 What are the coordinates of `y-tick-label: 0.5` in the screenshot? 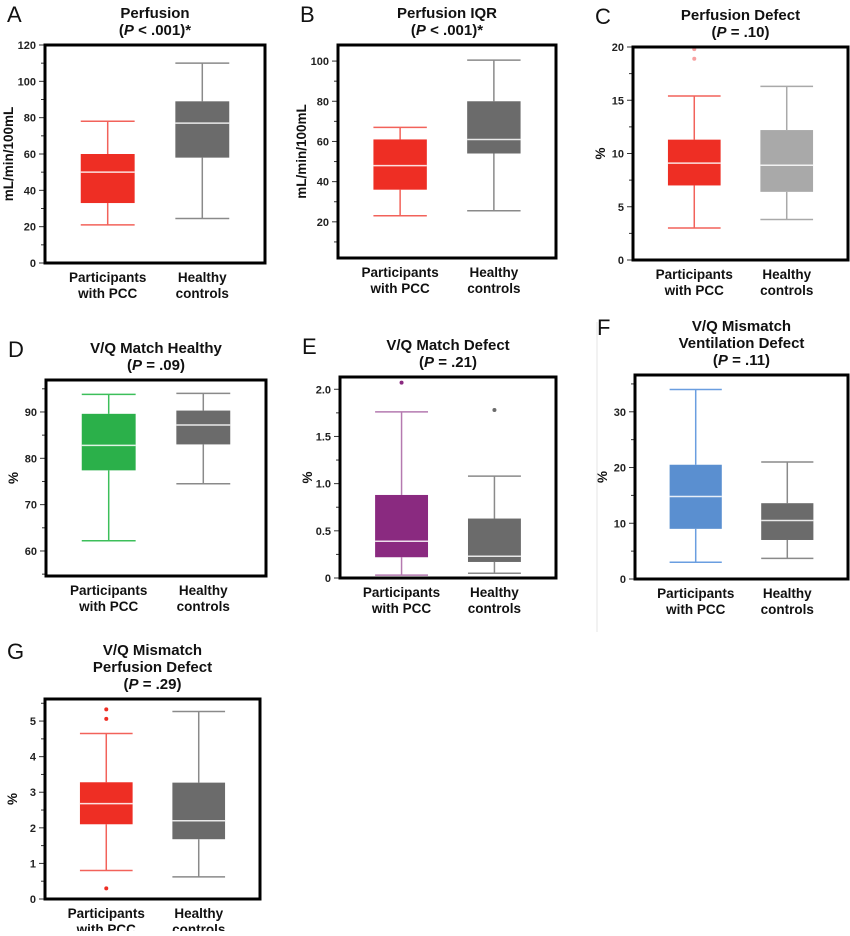 It's located at (323, 532).